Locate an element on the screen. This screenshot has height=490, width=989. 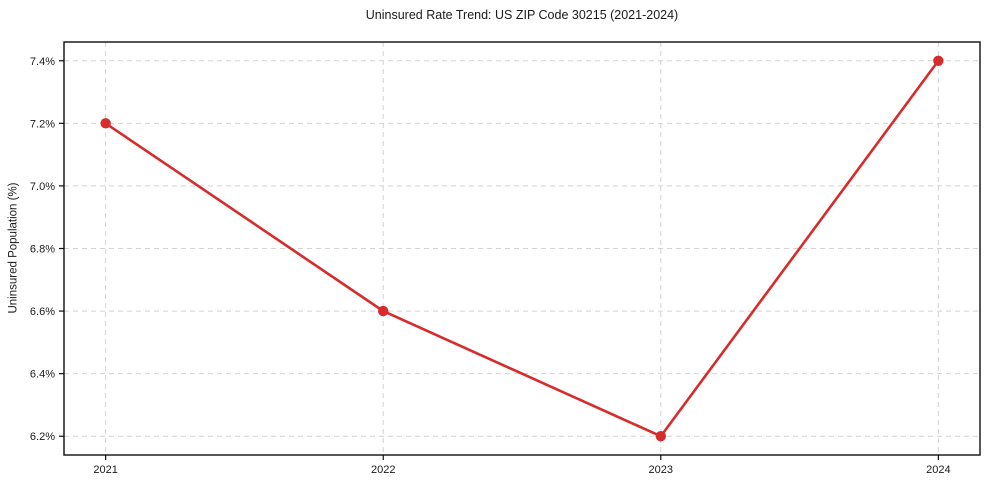
x-tick-label: 2021 is located at coordinates (105, 470).